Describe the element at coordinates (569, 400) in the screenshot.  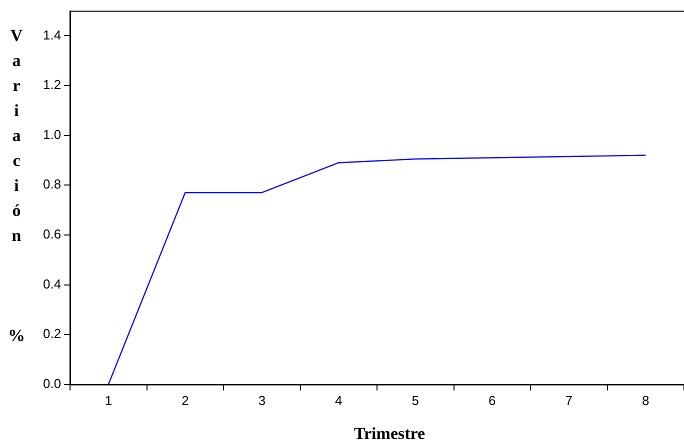
I see `x-tick-label: 7` at that location.